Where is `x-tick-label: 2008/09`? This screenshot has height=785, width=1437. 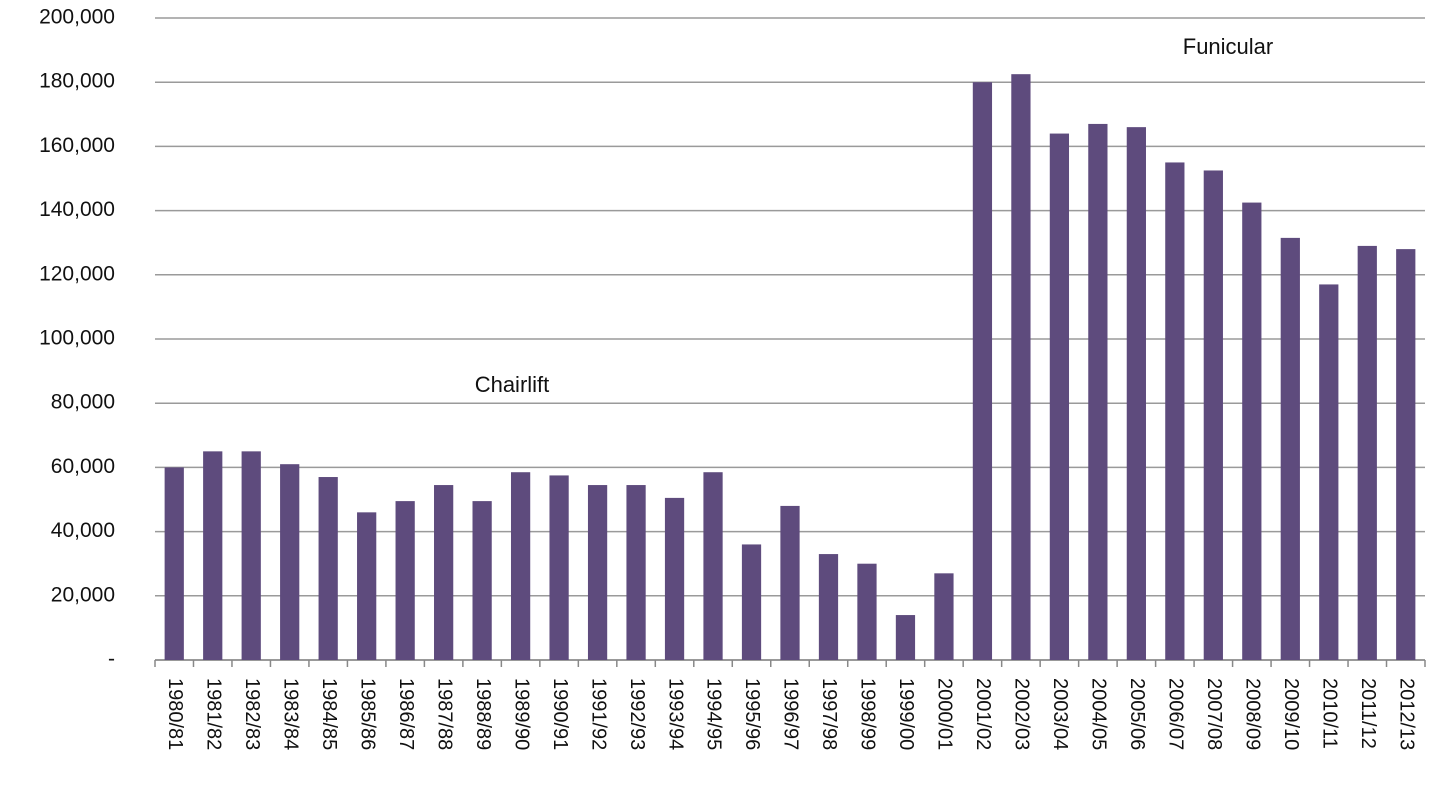 x-tick-label: 2008/09 is located at coordinates (1253, 714).